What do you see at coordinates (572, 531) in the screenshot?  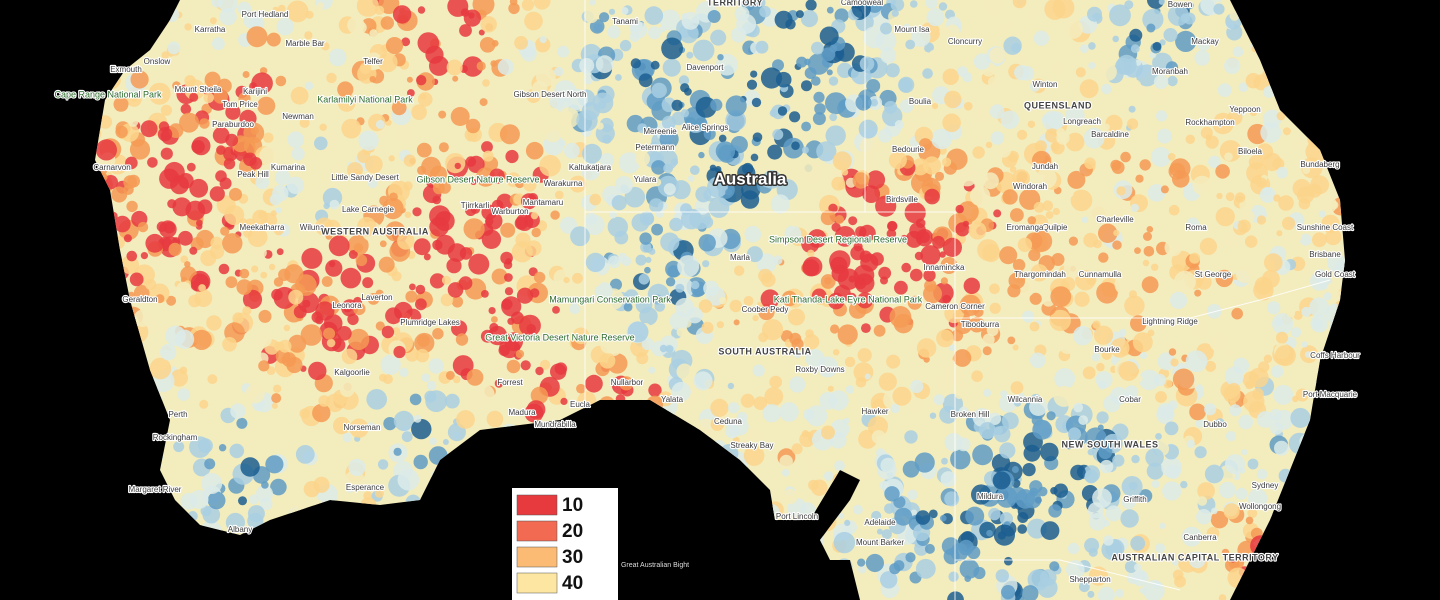 I see `legend-label: 20` at bounding box center [572, 531].